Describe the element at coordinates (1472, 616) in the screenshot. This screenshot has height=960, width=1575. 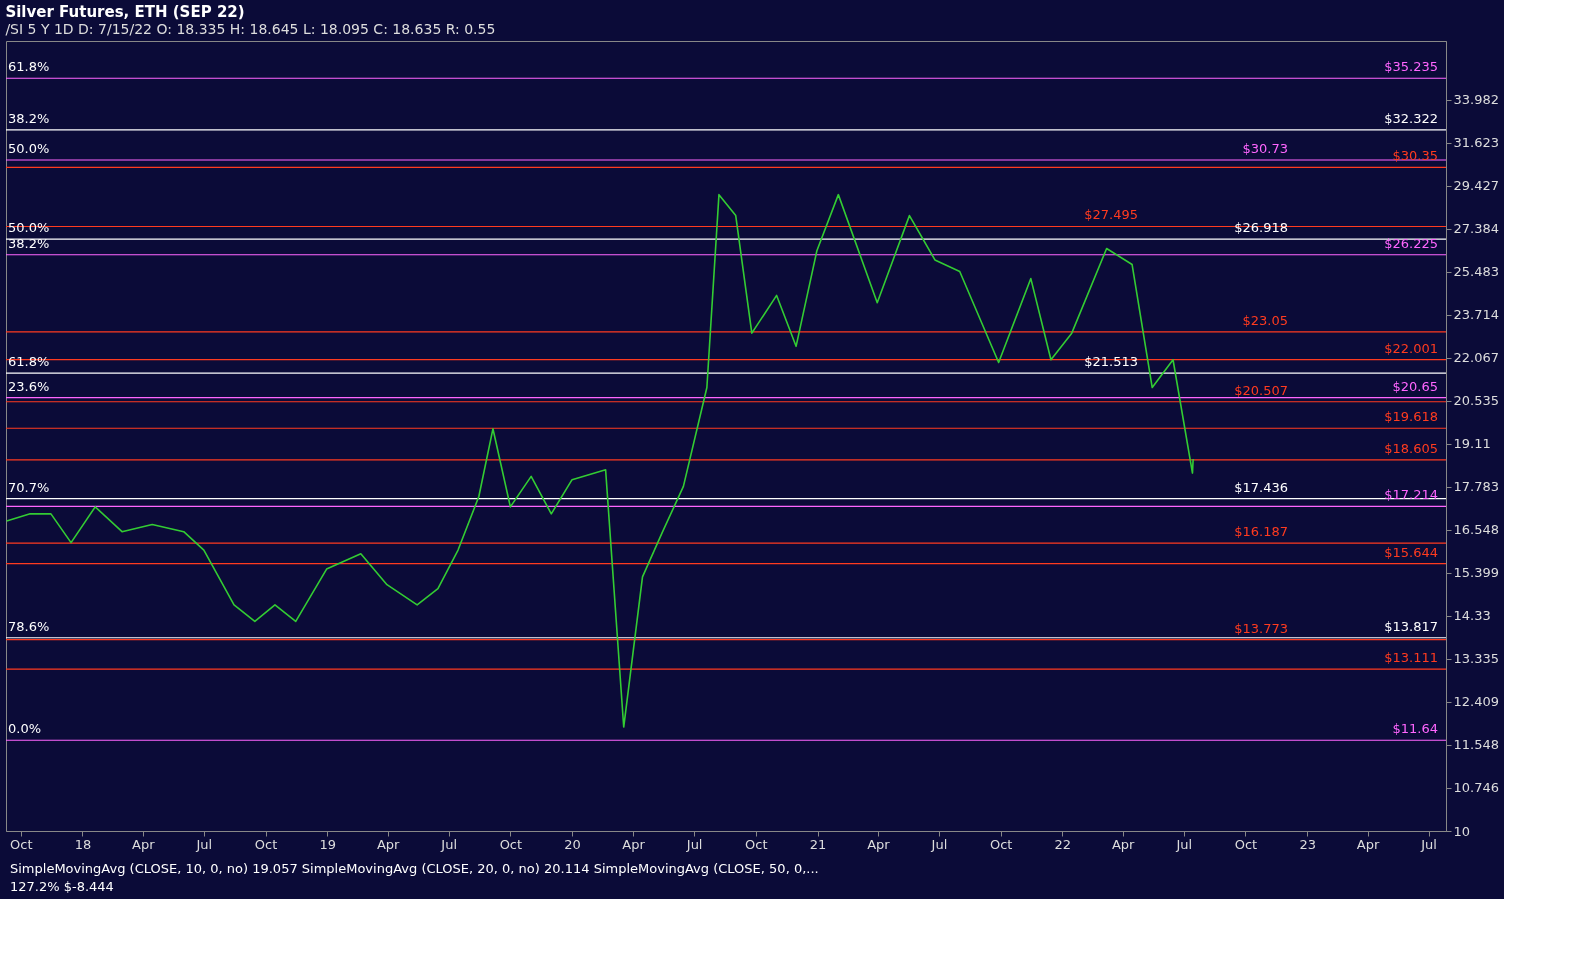
I see `y-tick-label: 14.33` at that location.